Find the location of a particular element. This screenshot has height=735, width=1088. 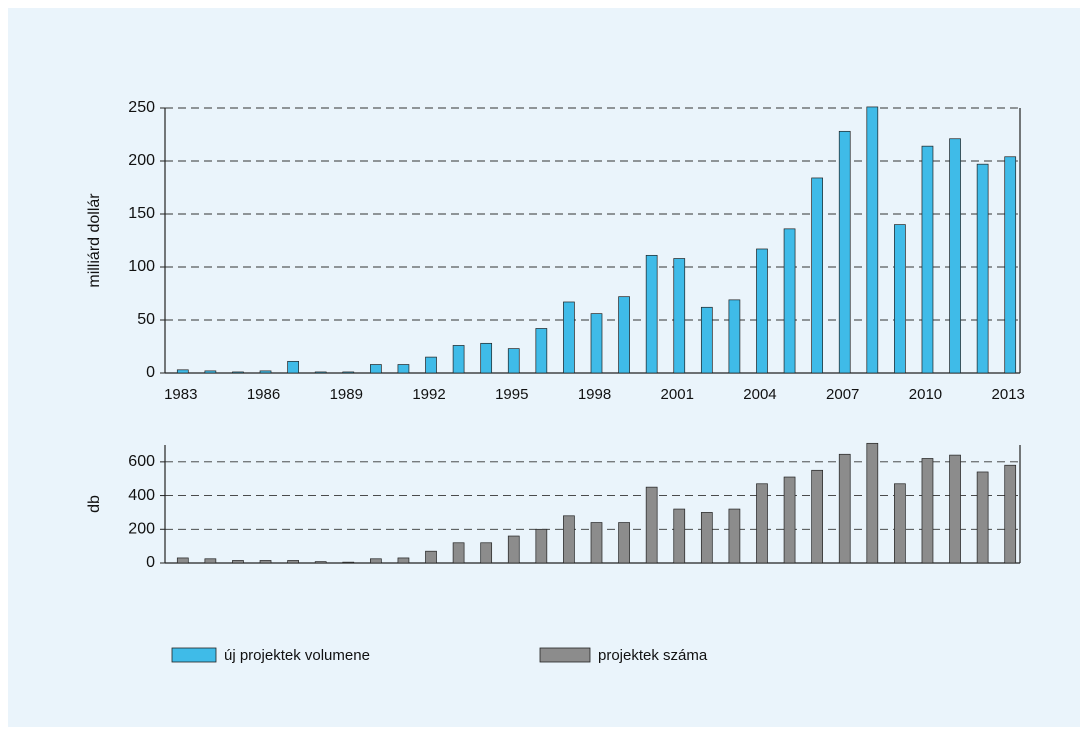

y-tick-label: 150 is located at coordinates (141, 213).